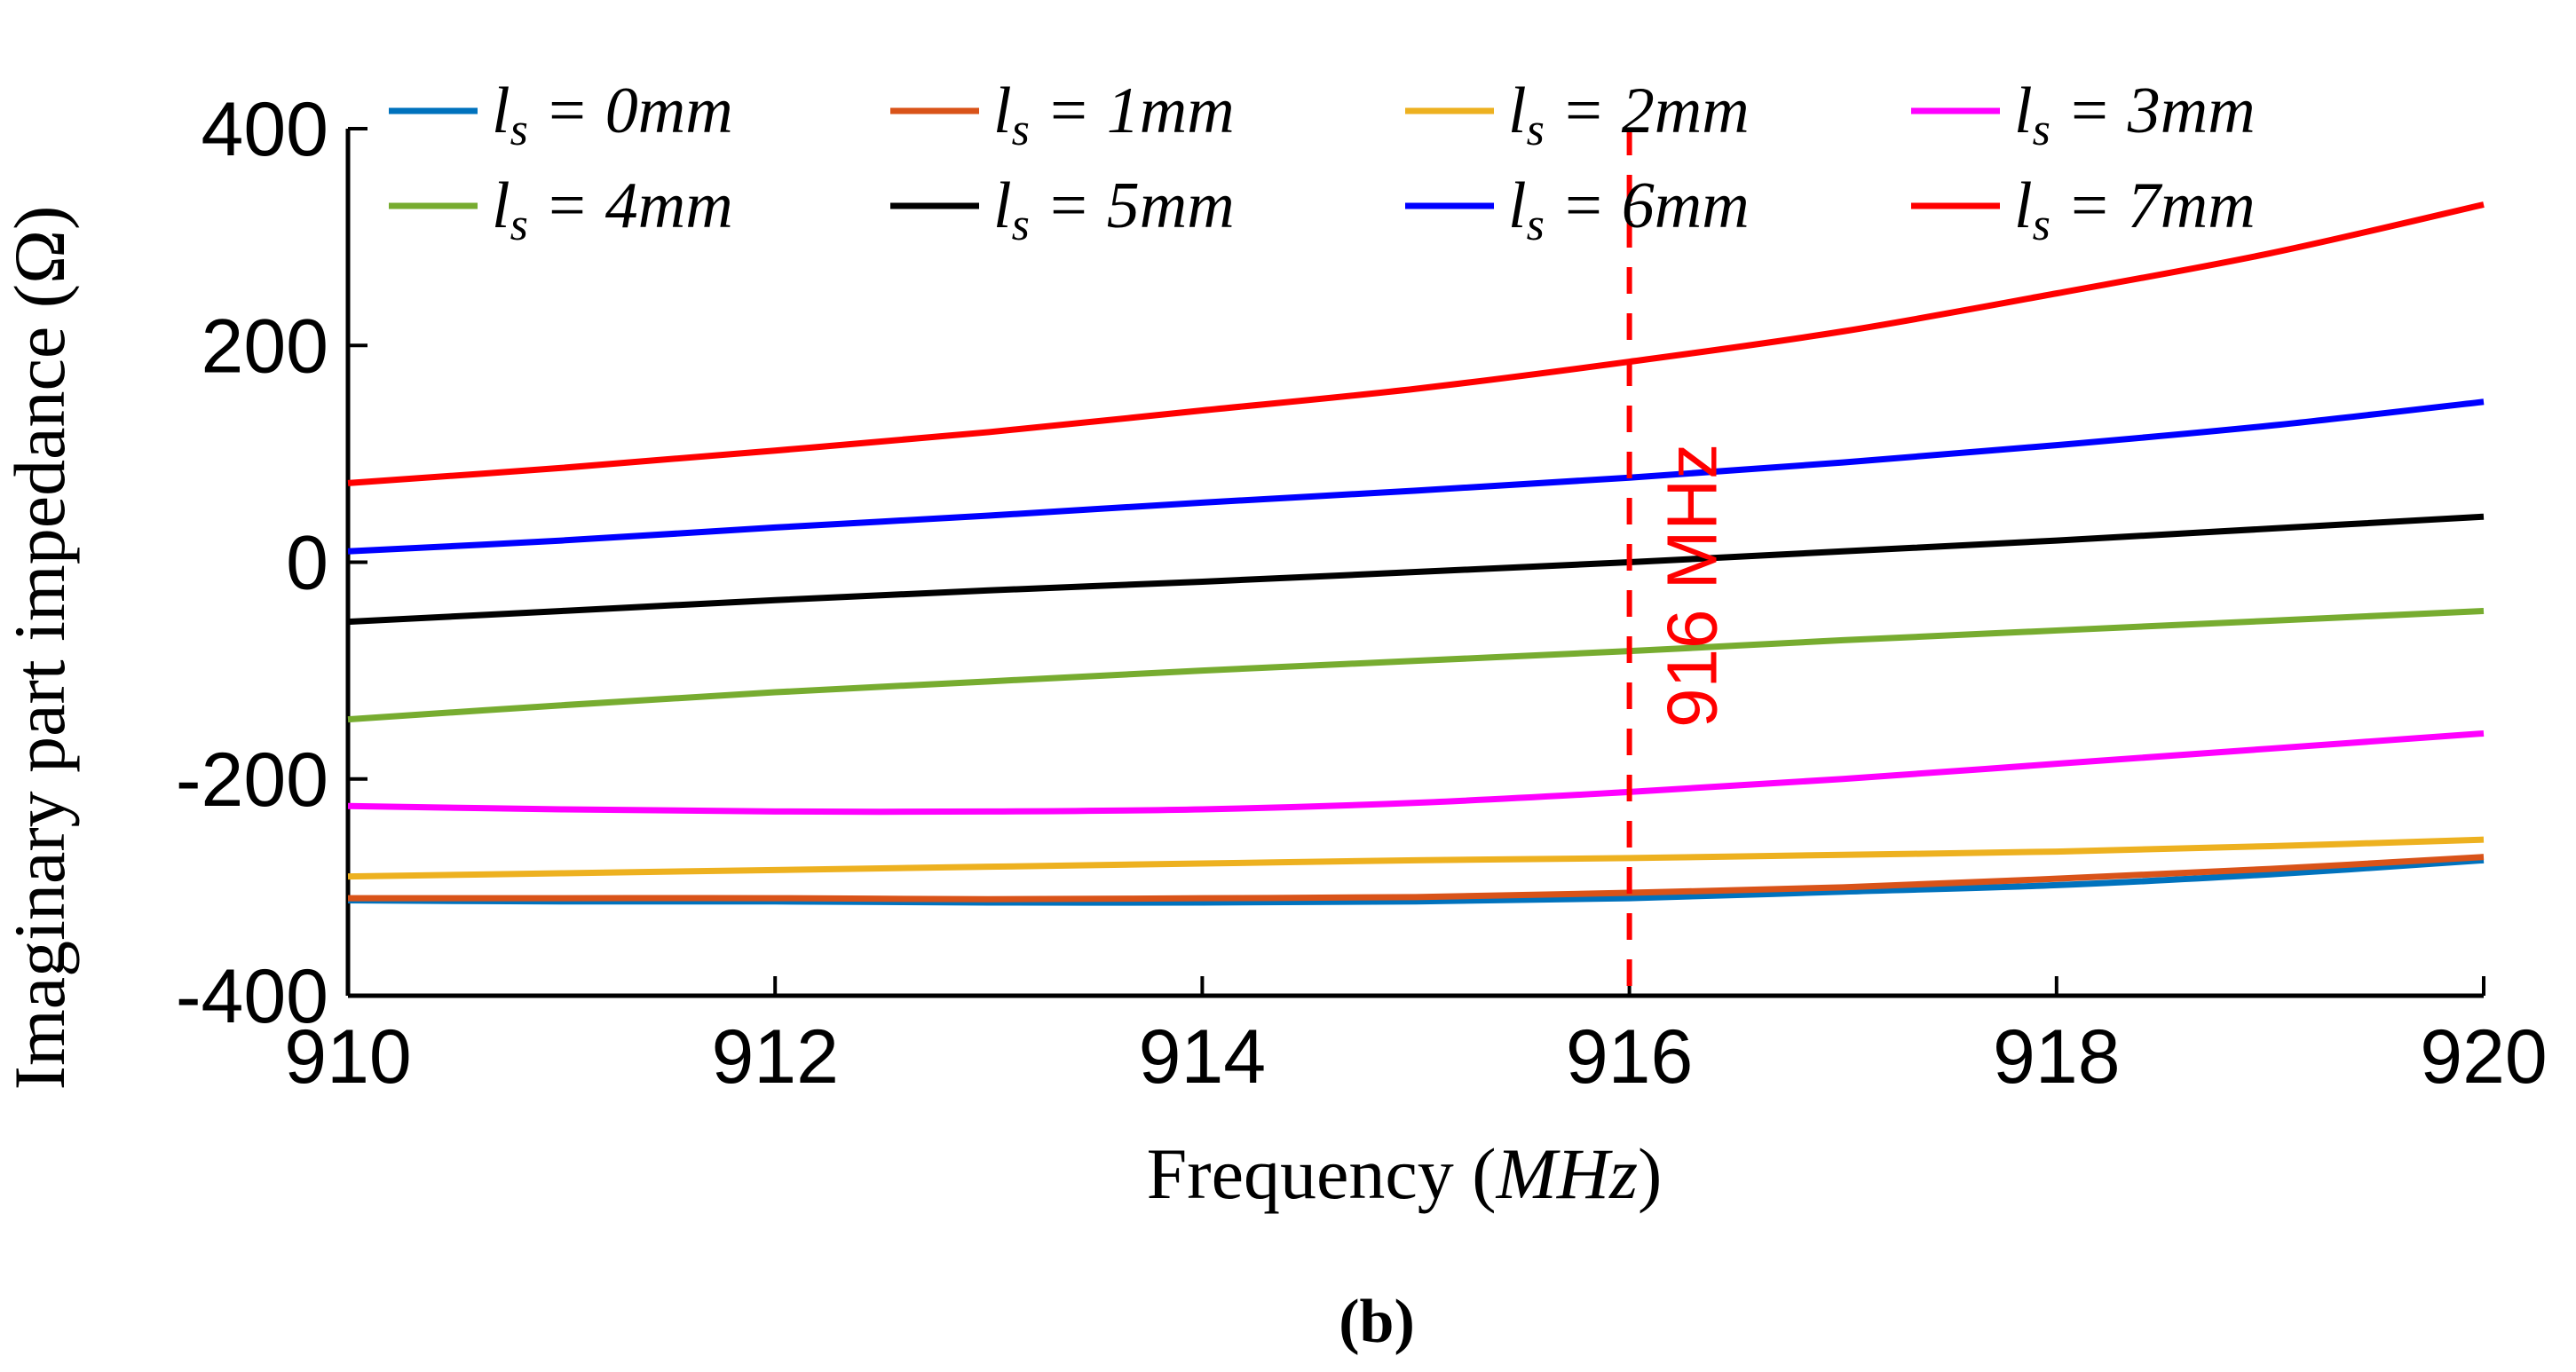 The height and width of the screenshot is (1372, 2576). I want to click on x-tick-label: 914, so click(1203, 1057).